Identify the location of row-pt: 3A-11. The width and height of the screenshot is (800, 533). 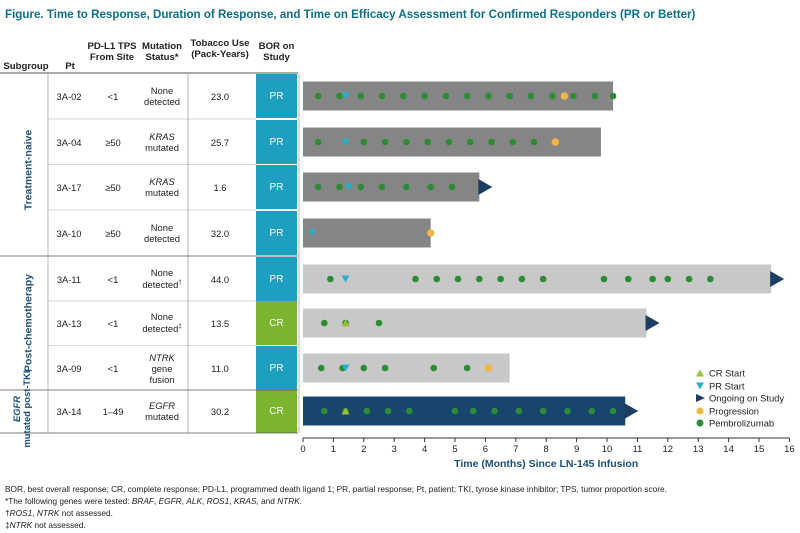
(69, 279).